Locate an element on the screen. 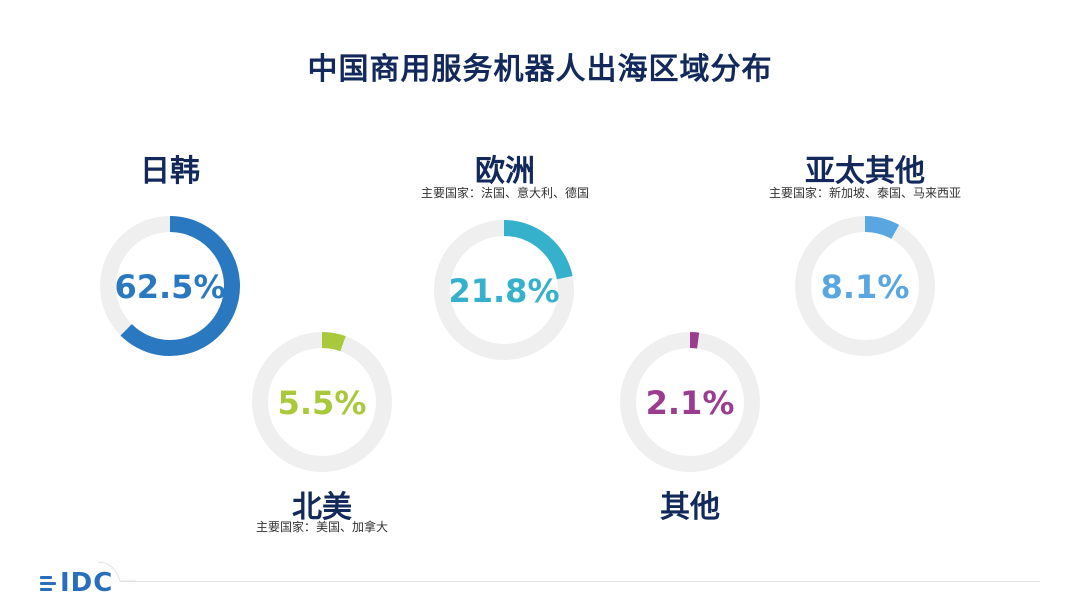 The image size is (1080, 607). donut-apac-other: 8.1% is located at coordinates (865, 286).